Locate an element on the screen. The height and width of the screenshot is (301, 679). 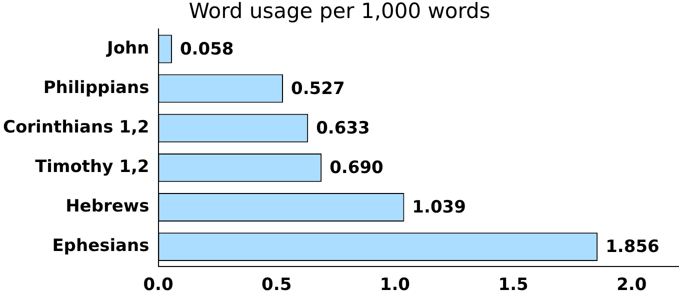
chart-title: Word usage per 1,000 words is located at coordinates (339, 12).